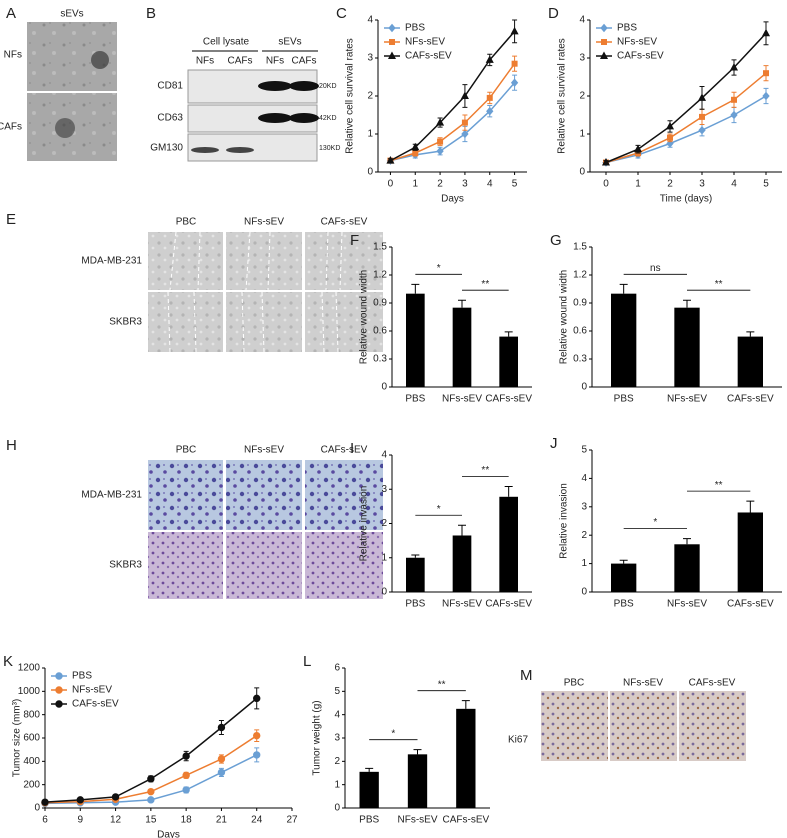  I want to click on legend-label: CAFs-sEV, so click(95, 704).